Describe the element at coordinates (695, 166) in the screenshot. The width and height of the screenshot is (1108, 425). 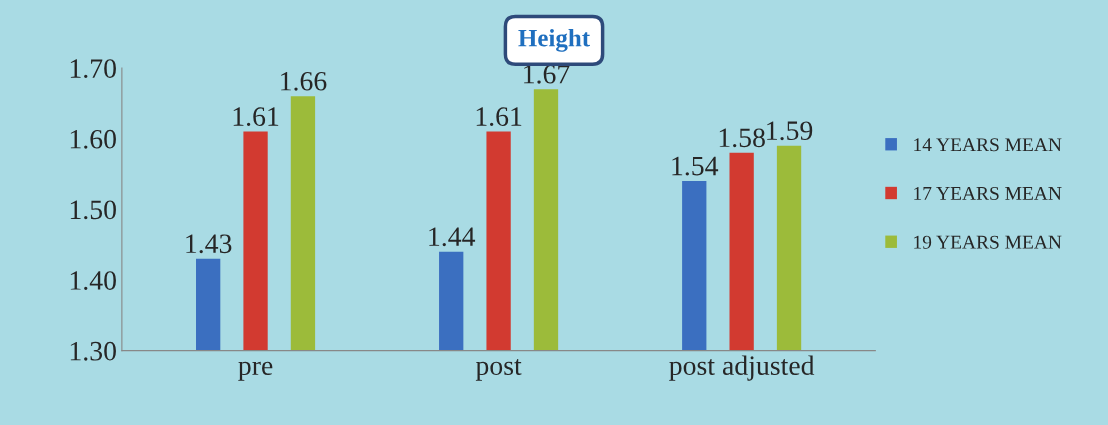
I see `data-label: 1.54` at that location.